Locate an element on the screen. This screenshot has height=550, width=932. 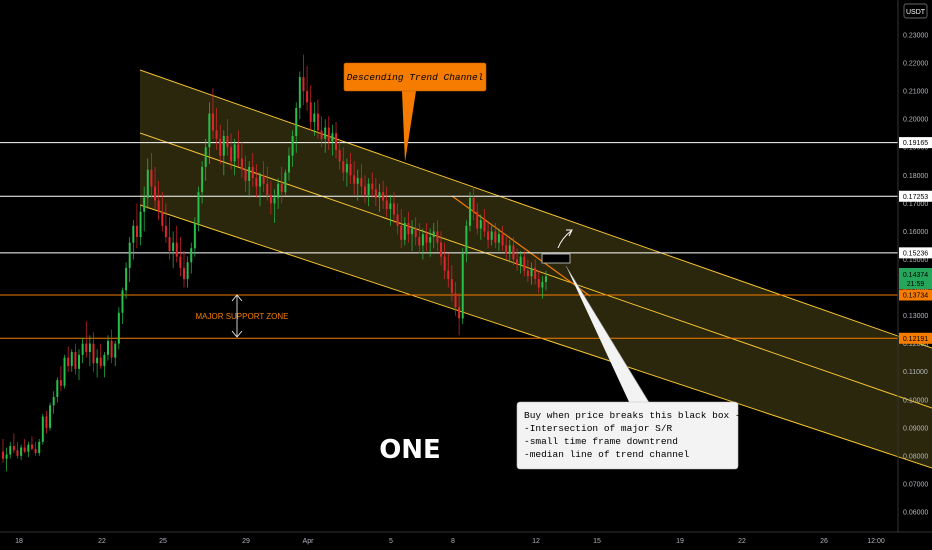
symbol-watermark: ONE is located at coordinates (410, 450).